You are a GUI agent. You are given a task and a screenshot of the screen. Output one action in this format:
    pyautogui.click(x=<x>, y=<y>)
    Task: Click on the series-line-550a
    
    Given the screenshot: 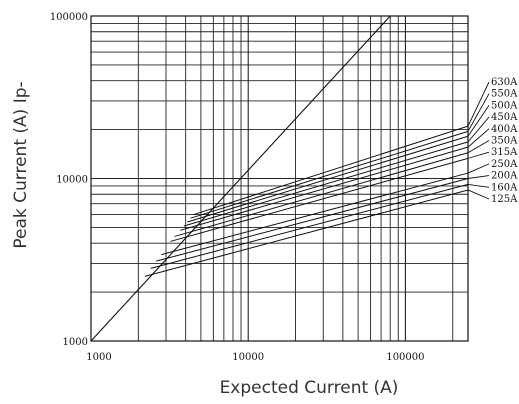 What is the action you would take?
    pyautogui.click(x=329, y=174)
    